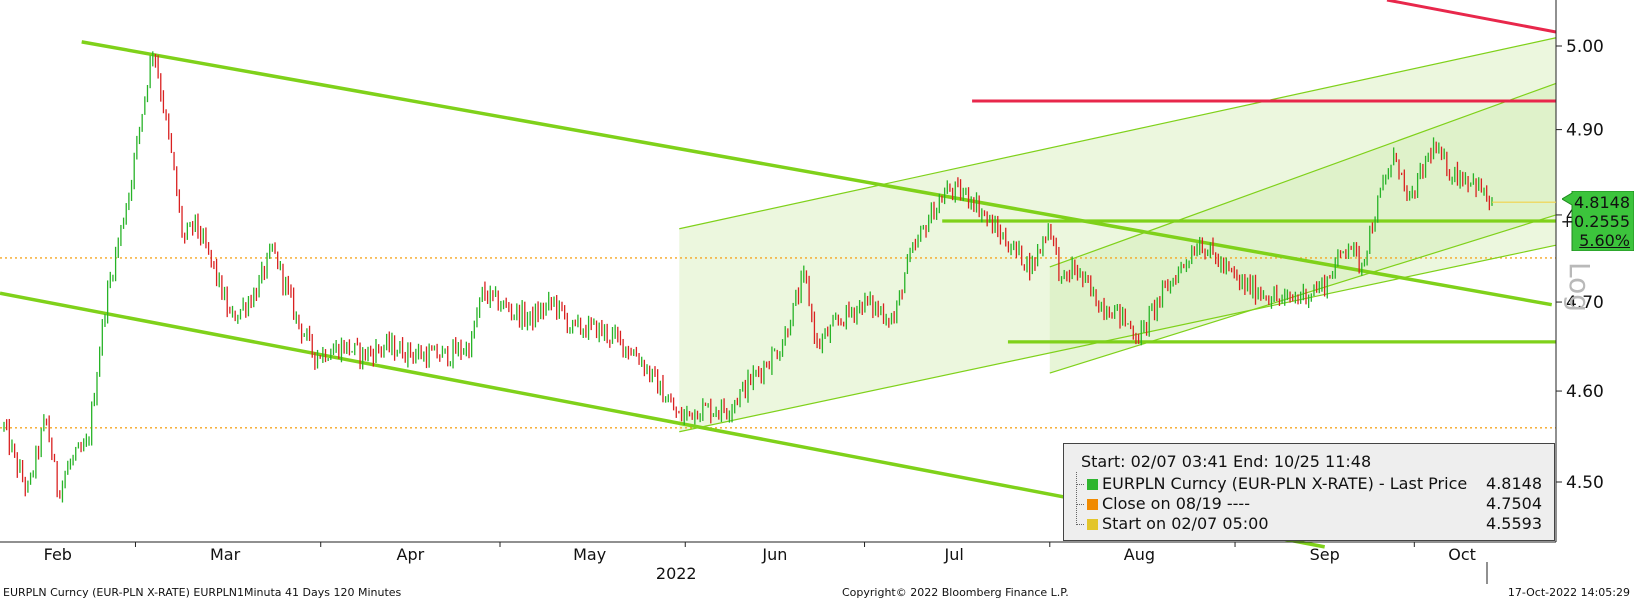 Image resolution: width=1634 pixels, height=602 pixels. Describe the element at coordinates (589, 554) in the screenshot. I see `x-tick-label: May` at that location.